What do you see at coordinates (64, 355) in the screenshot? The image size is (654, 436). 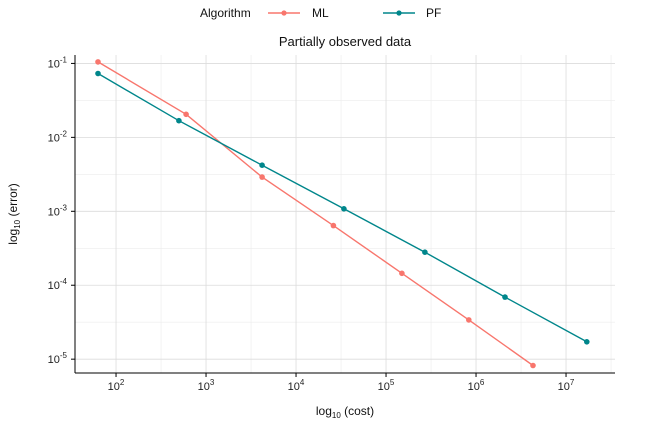 I see `y-tick-label-exp: -5` at bounding box center [64, 355].